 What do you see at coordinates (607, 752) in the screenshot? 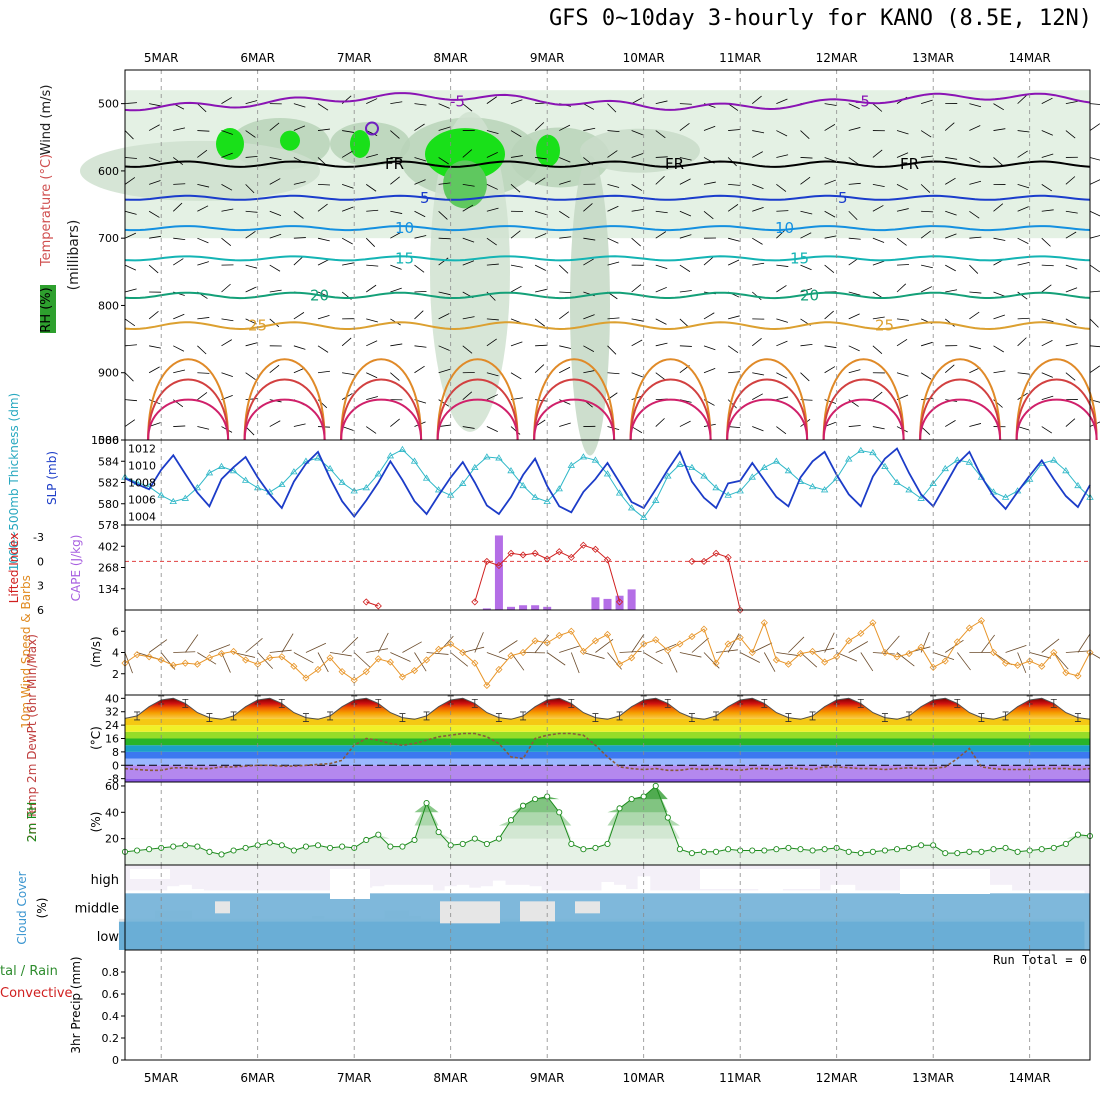
I see `dewpt-line` at bounding box center [607, 752].